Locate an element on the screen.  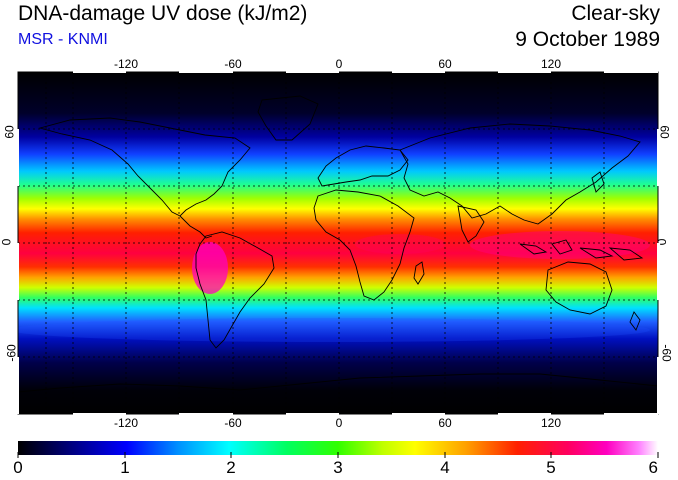
map-title: DNA-damage UV dose (kJ/m2) is located at coordinates (163, 13).